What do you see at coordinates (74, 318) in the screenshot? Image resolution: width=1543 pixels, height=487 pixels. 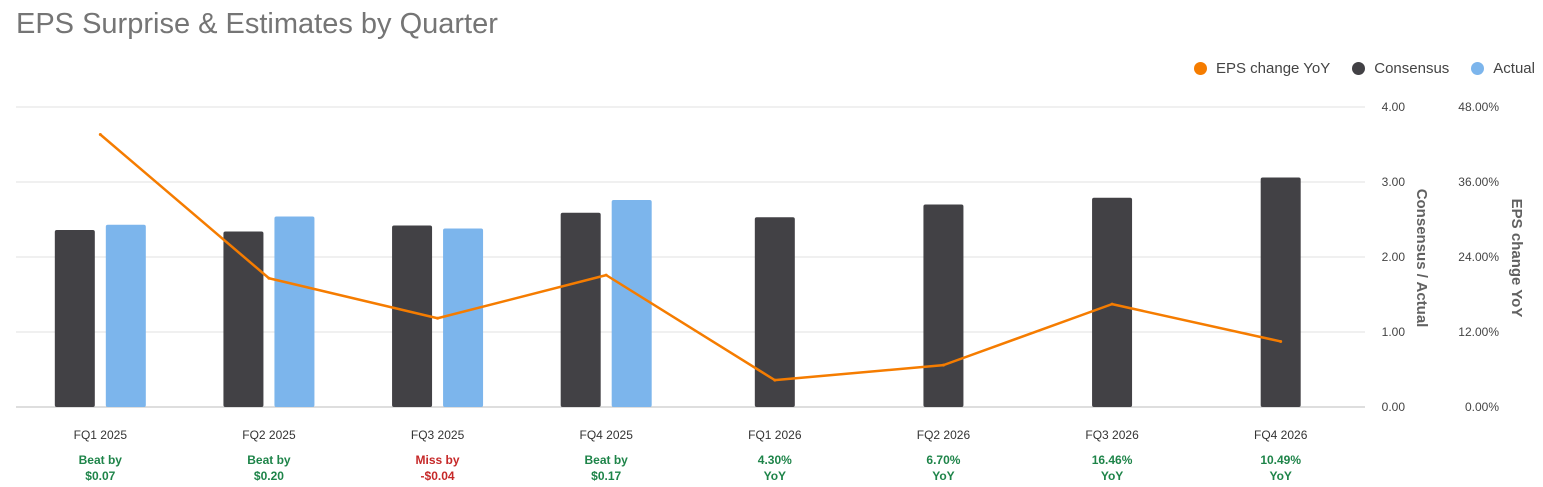 I see `bar-consensus-fq1-2025` at bounding box center [74, 318].